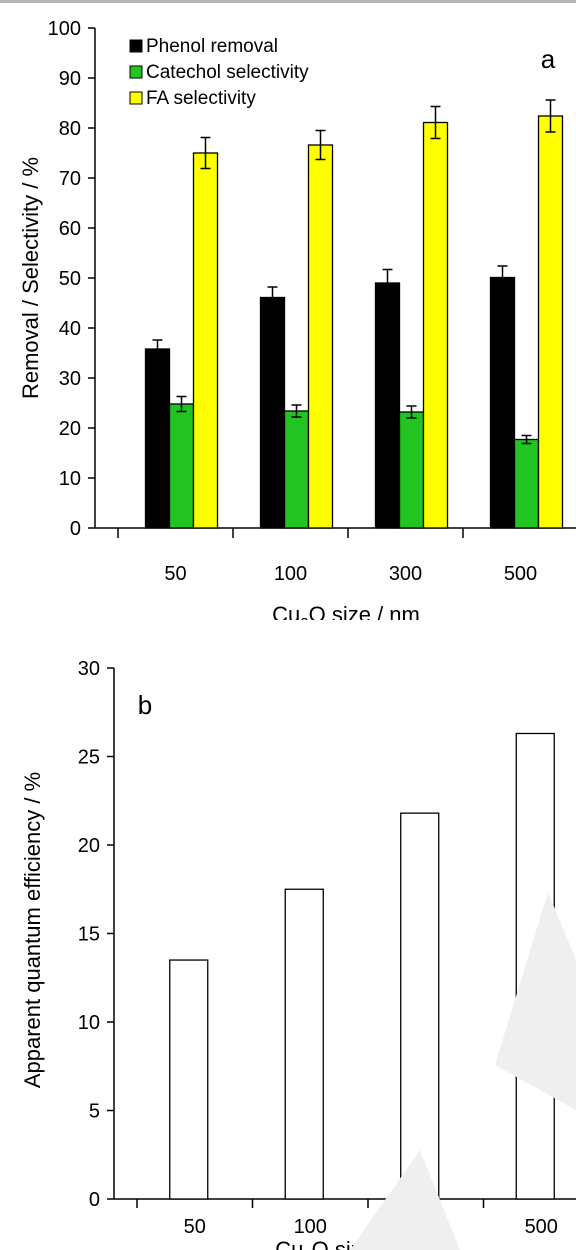 The height and width of the screenshot is (1250, 576). Describe the element at coordinates (288, 1) in the screenshot. I see `top-rule` at that location.